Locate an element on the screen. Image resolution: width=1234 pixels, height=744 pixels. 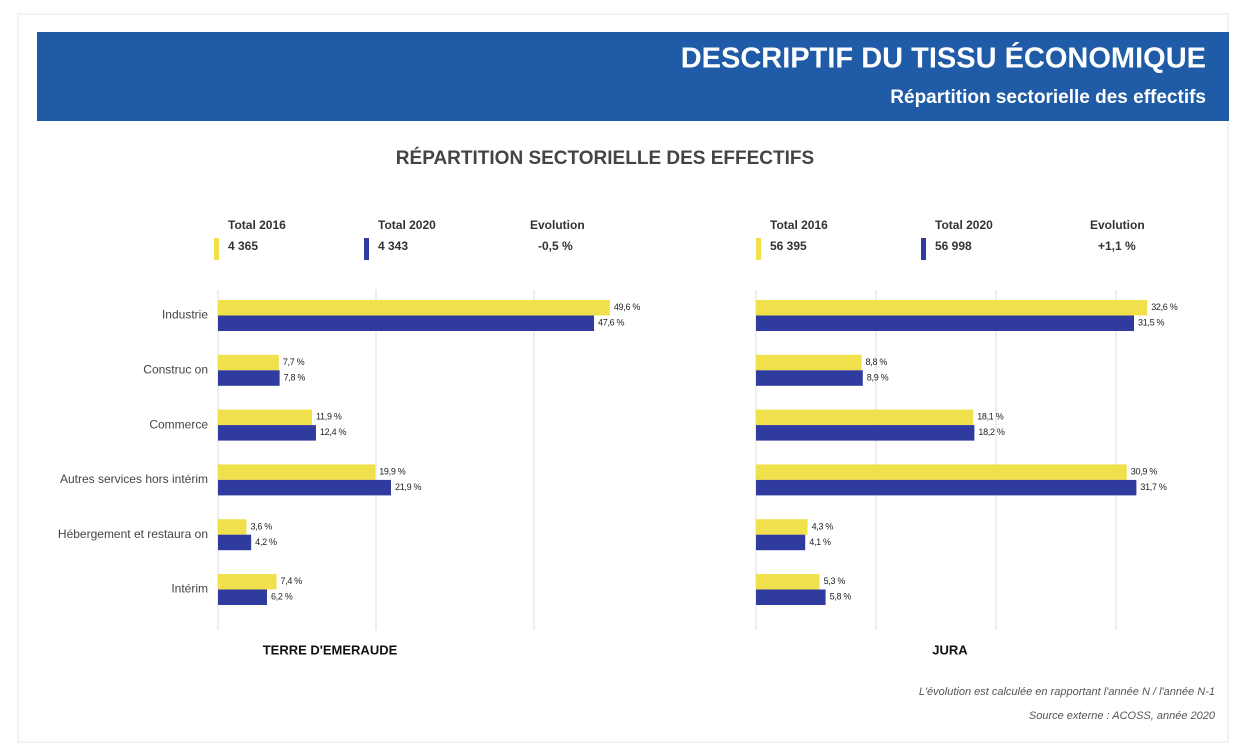
value-label: 7,7 % is located at coordinates (294, 362).